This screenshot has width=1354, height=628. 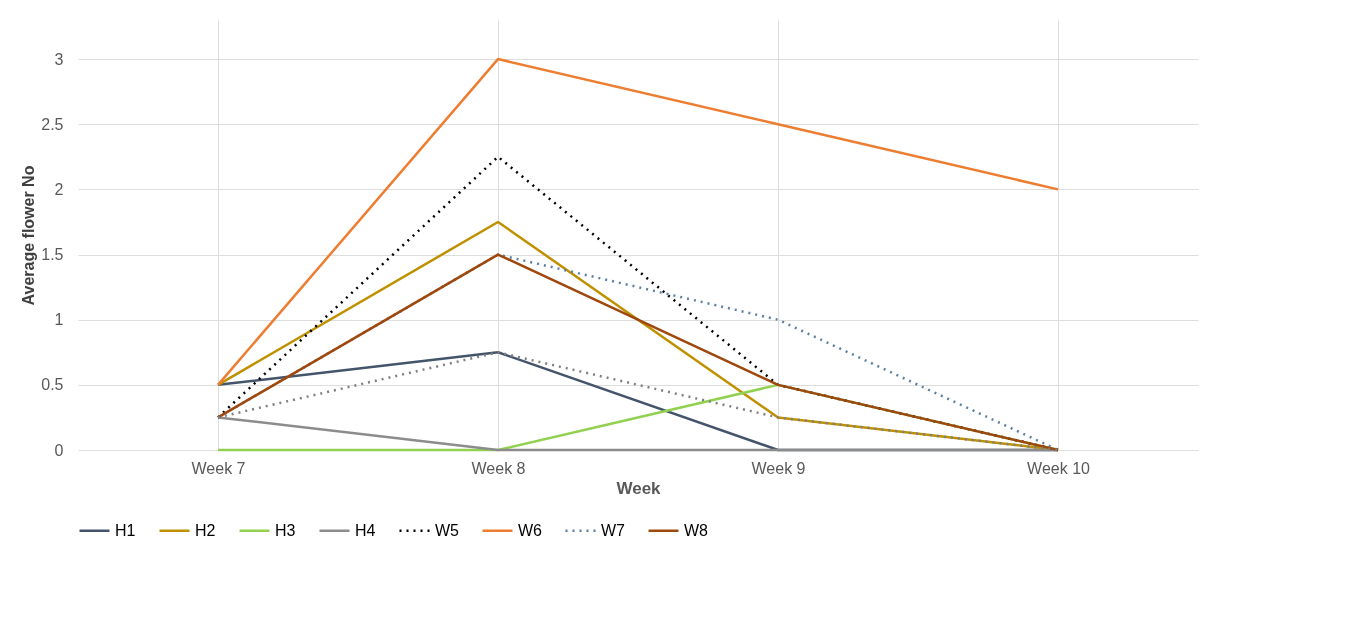 I want to click on y-tick-label: 0, so click(x=59, y=450).